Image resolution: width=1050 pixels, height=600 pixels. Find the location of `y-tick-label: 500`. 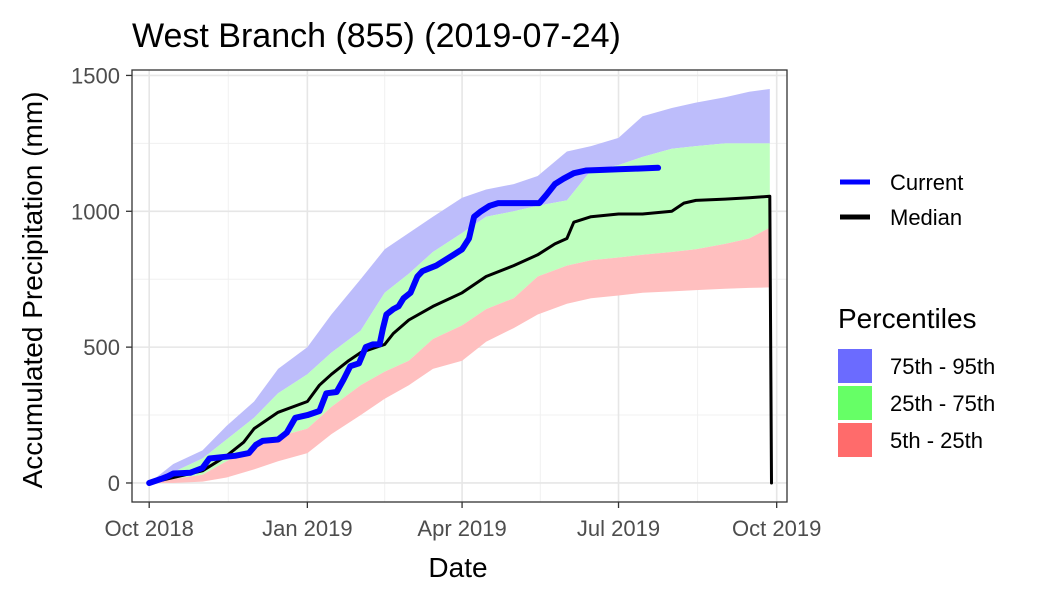

y-tick-label: 500 is located at coordinates (101, 347).